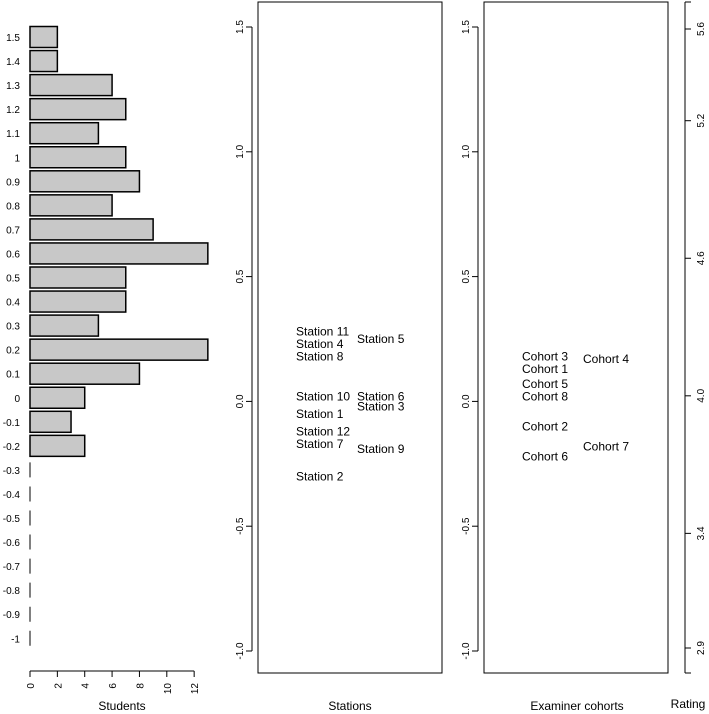  What do you see at coordinates (320, 444) in the screenshot?
I see `stations-point-label: Station 7` at bounding box center [320, 444].